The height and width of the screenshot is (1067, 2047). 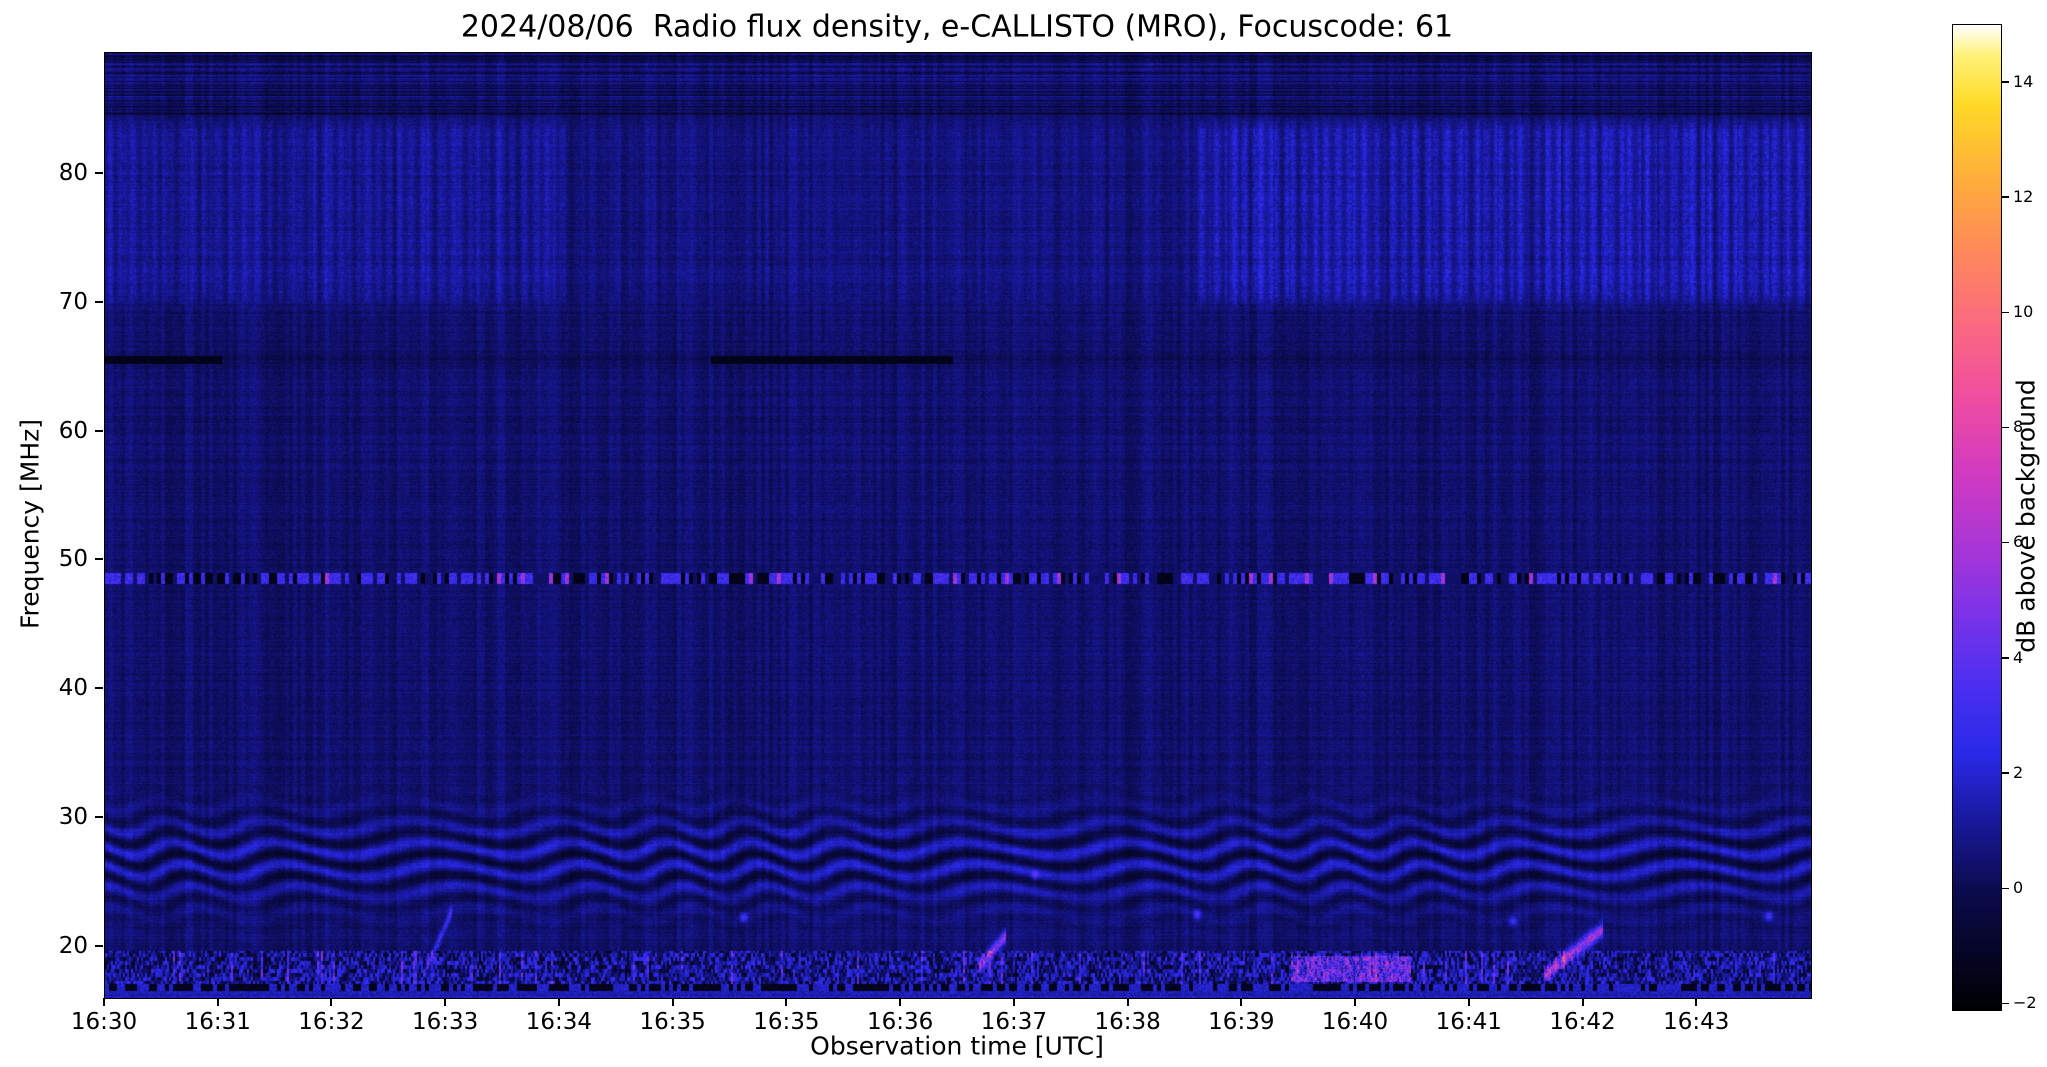 I want to click on y-tick-label: 80, so click(x=73, y=173).